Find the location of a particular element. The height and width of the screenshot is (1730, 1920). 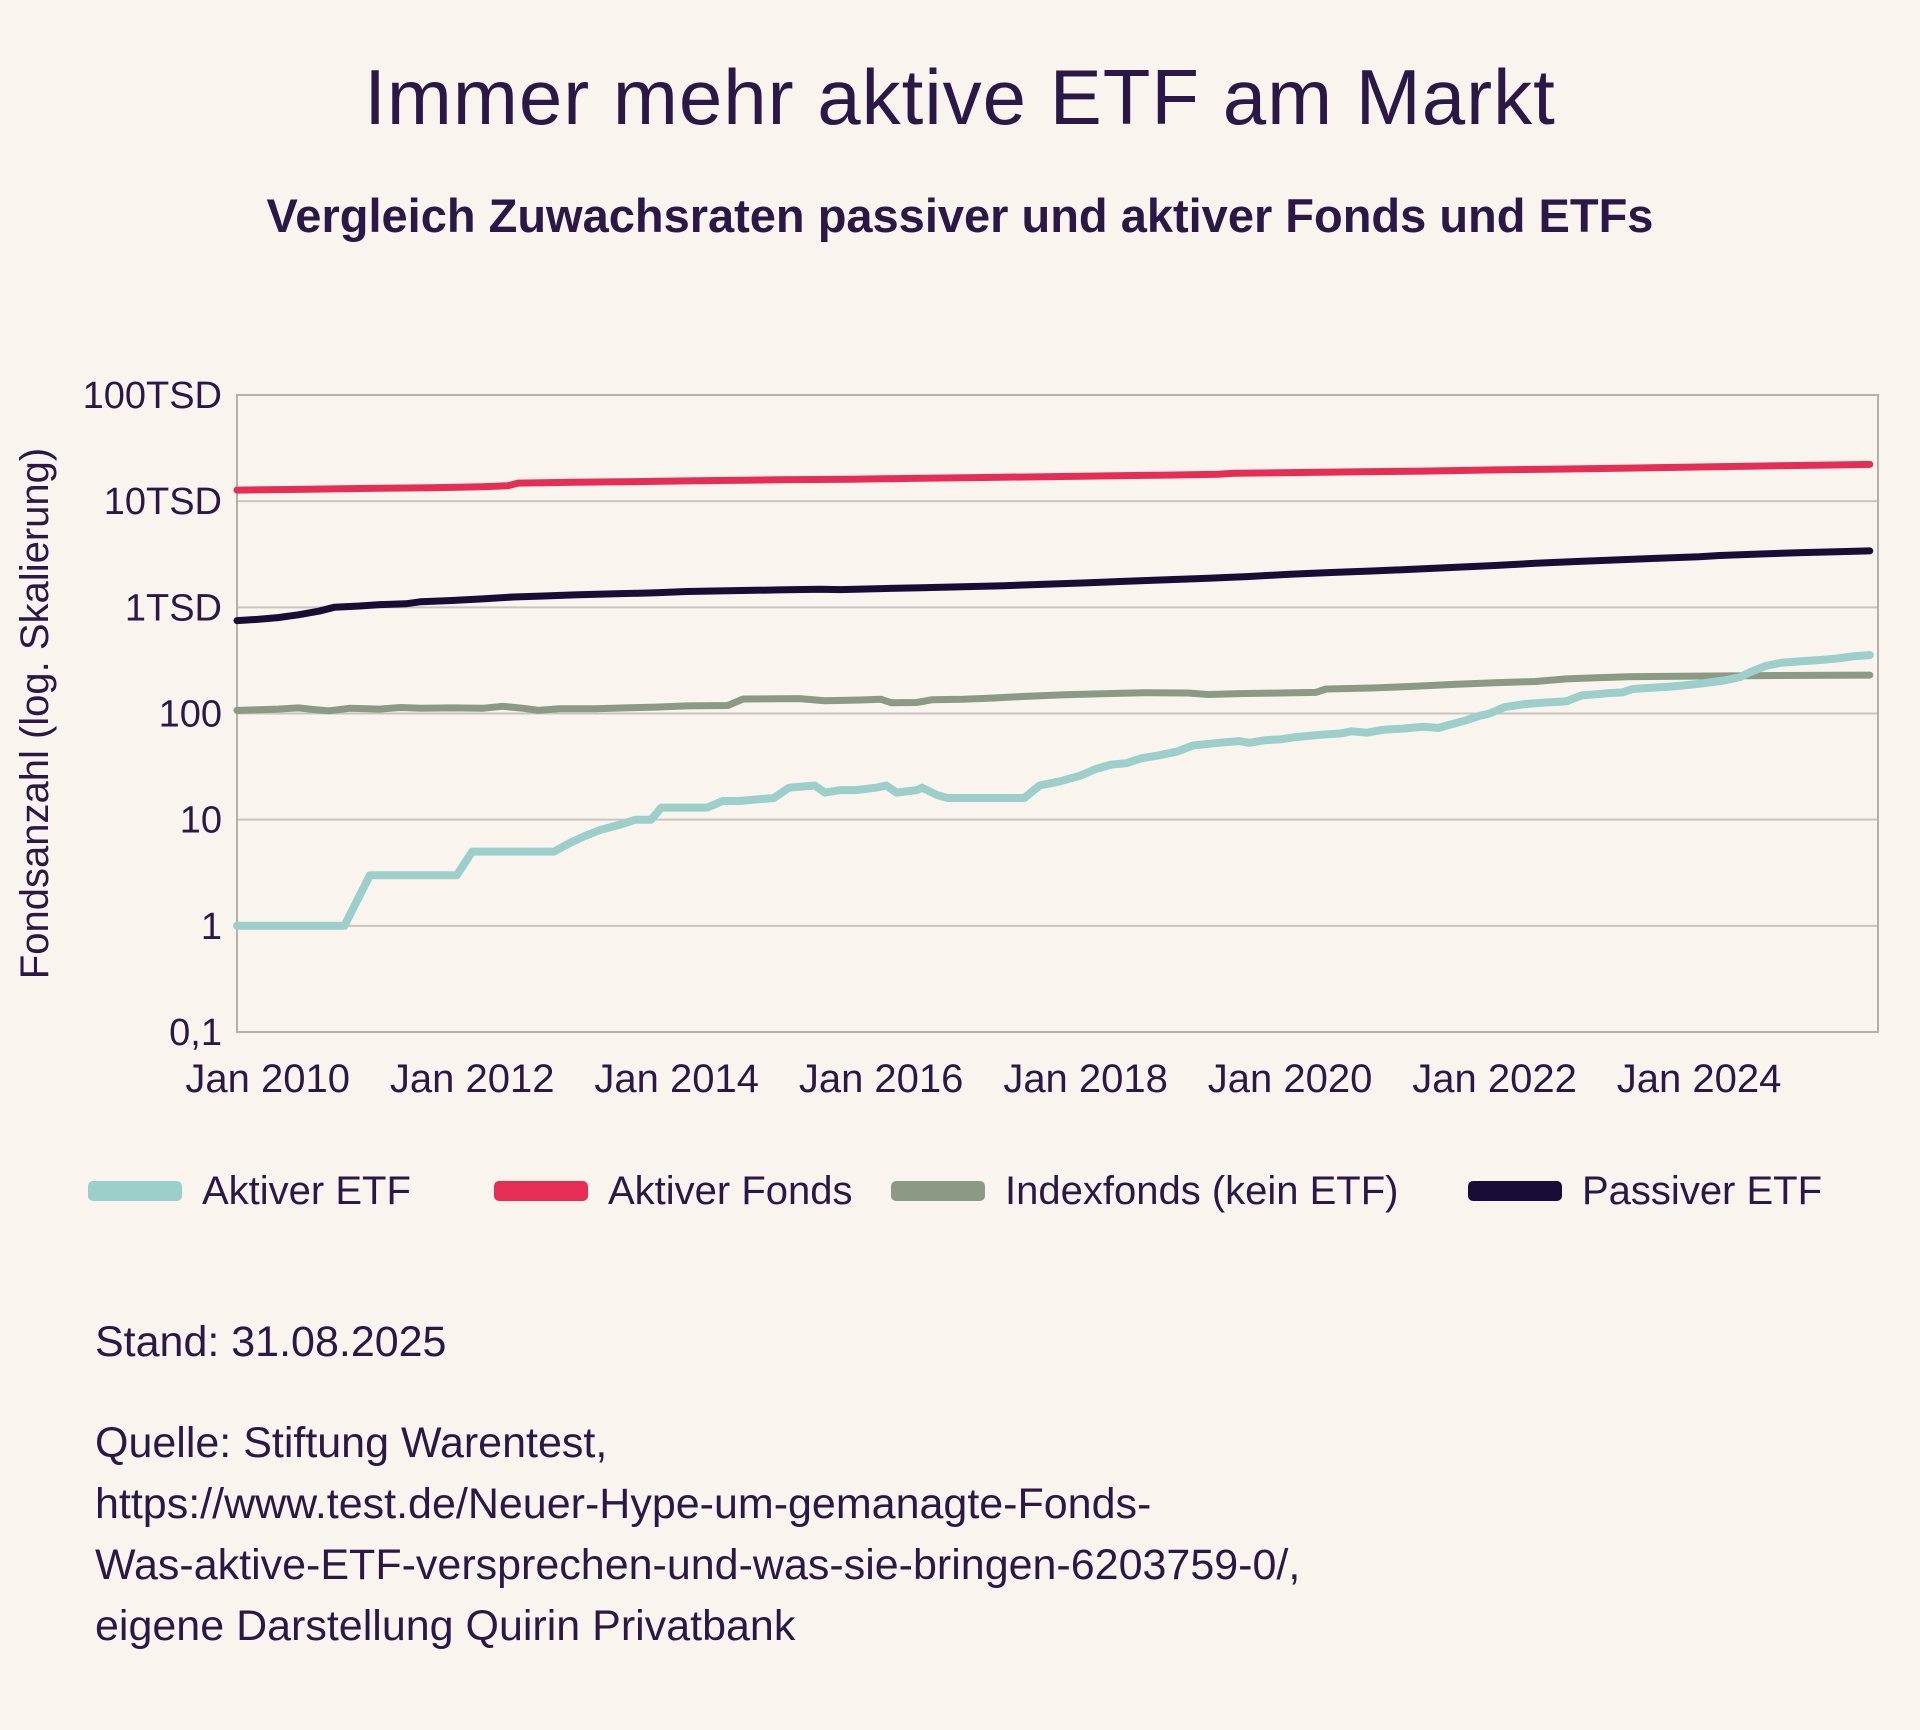

y-tick-label: 1 is located at coordinates (211, 927).